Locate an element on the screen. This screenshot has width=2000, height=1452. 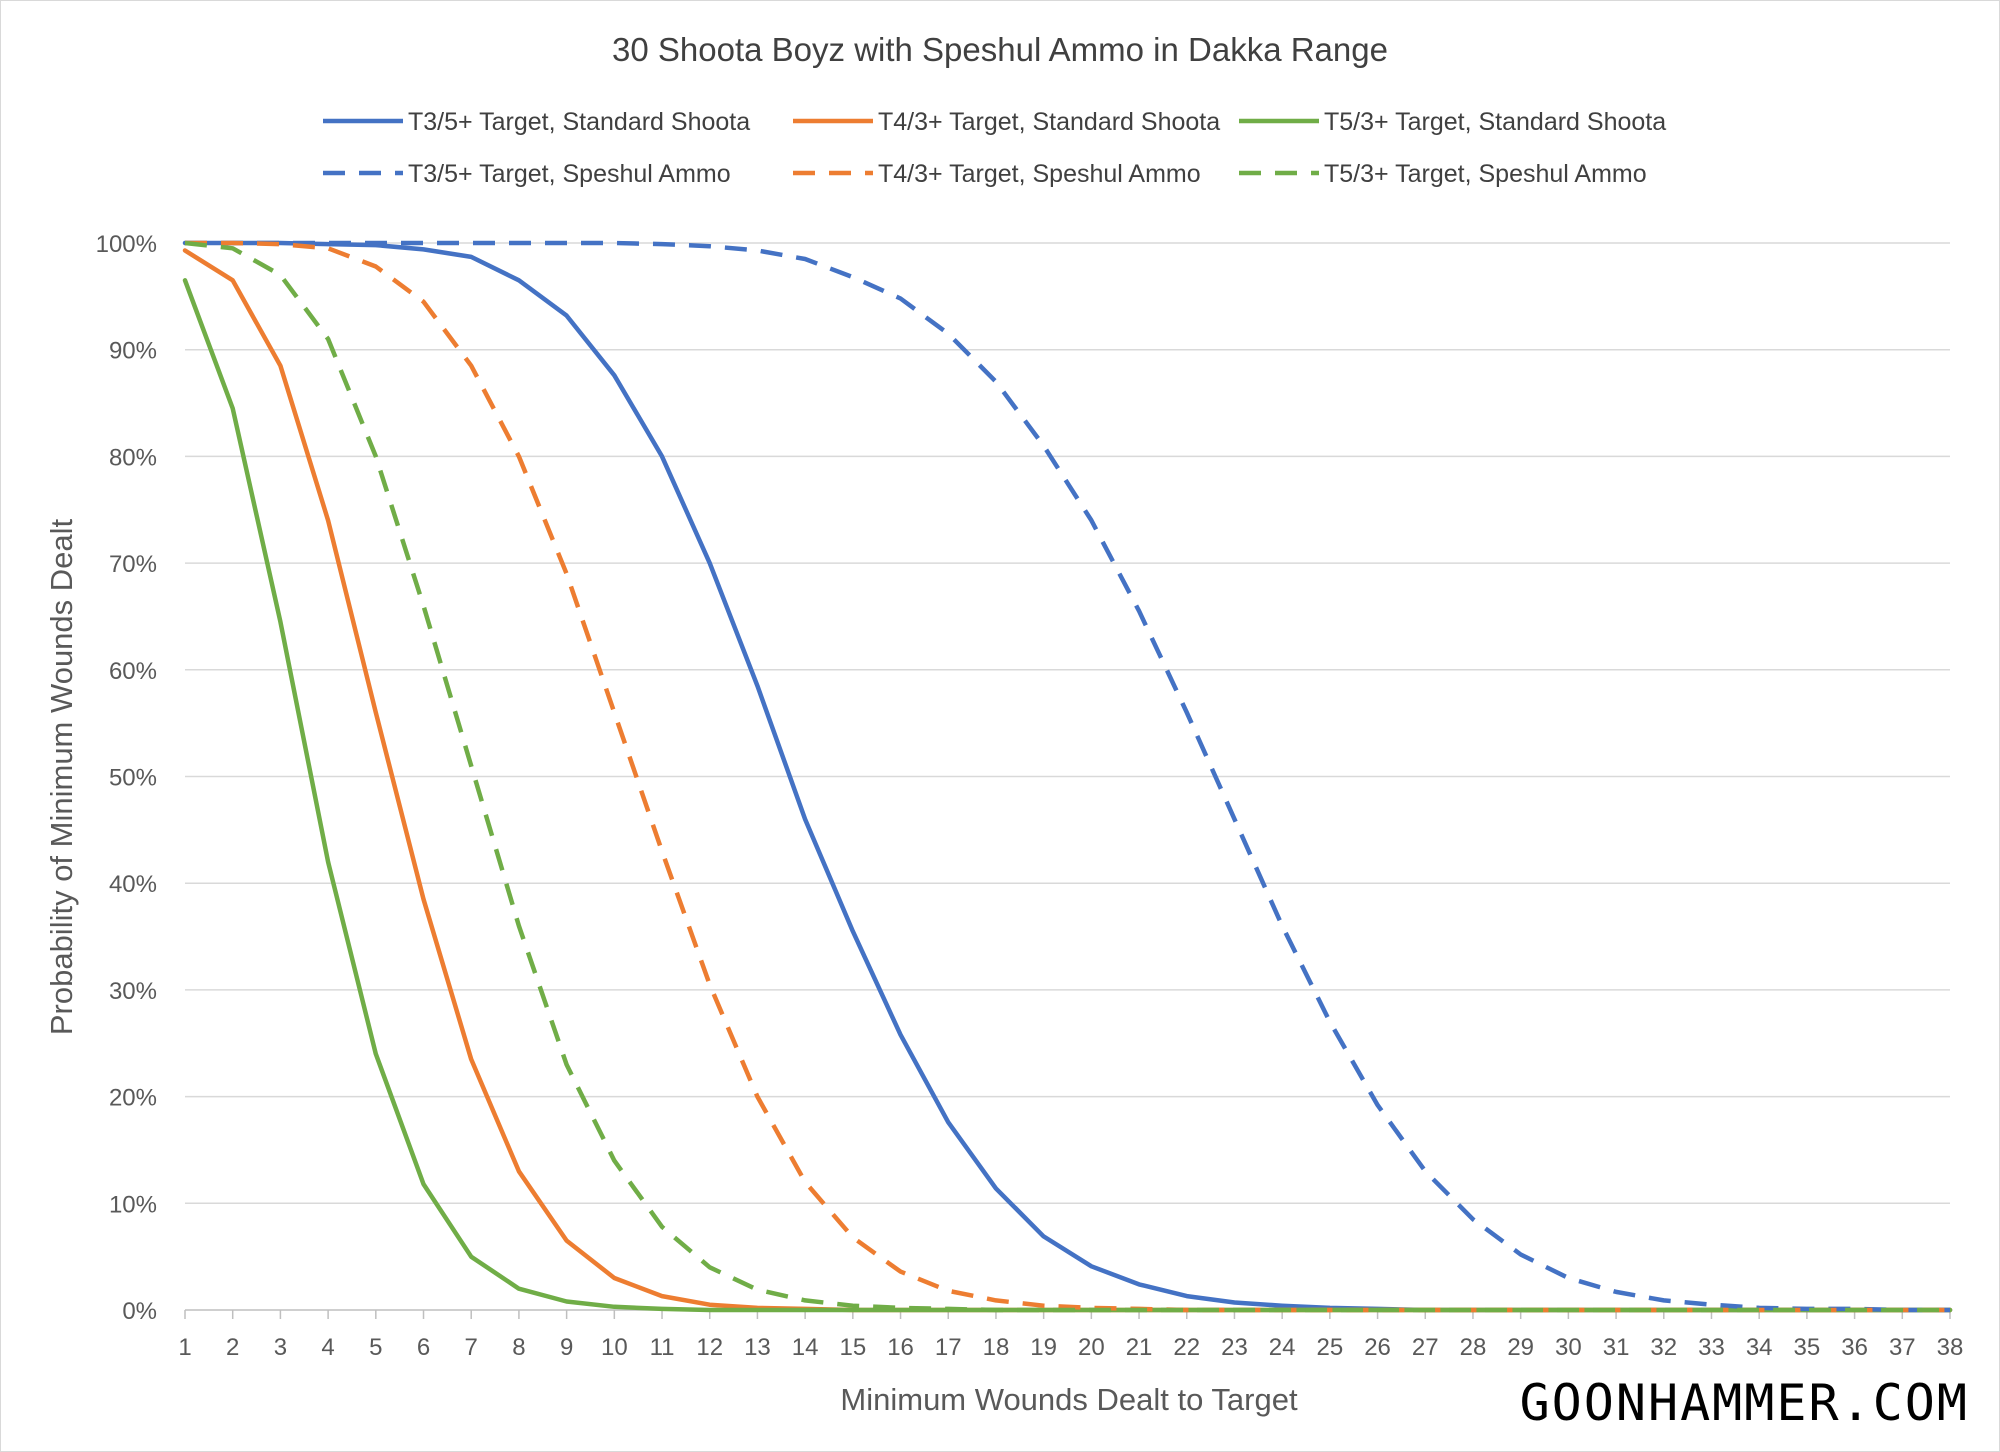
x-tick-label: 3 is located at coordinates (280, 1347).